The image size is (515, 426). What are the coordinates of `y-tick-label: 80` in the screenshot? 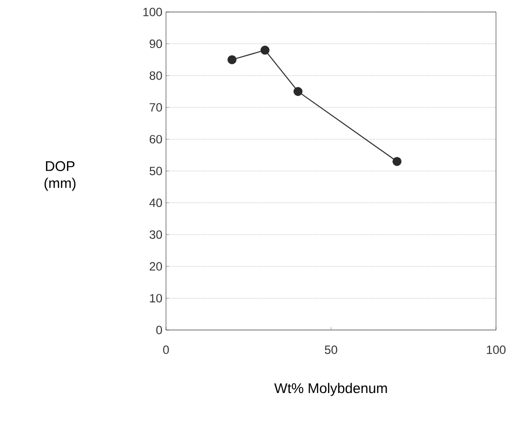 It's located at (156, 75).